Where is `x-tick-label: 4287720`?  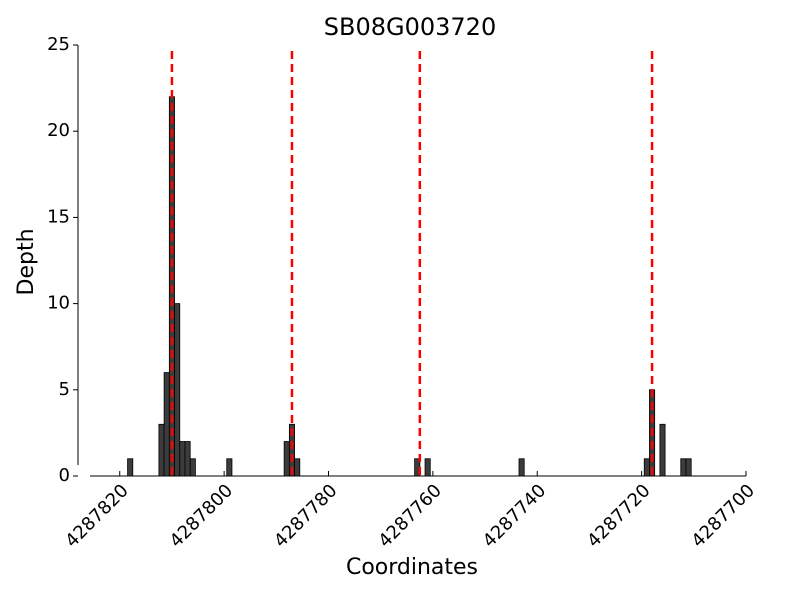 x-tick-label: 4287720 is located at coordinates (619, 516).